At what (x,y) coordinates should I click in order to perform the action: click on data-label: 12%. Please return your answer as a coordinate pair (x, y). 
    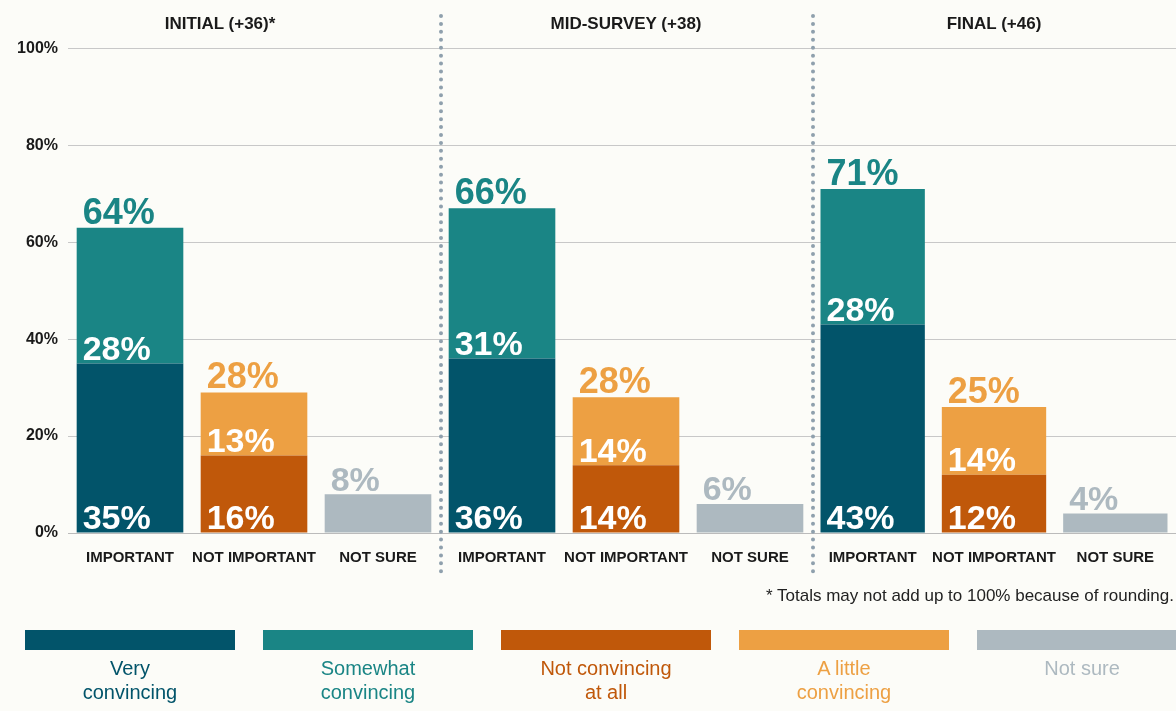
    Looking at the image, I should click on (981, 516).